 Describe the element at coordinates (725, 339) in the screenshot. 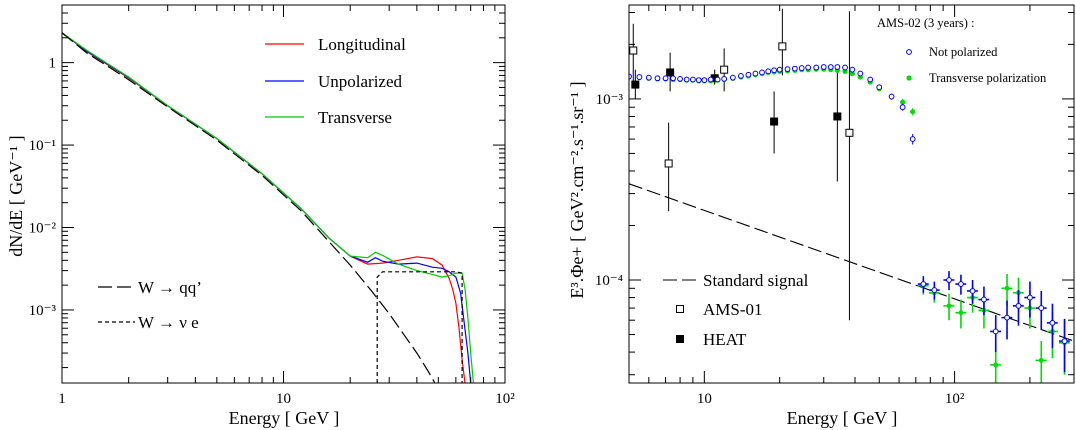

I see `legend-label-heat: HEAT` at that location.